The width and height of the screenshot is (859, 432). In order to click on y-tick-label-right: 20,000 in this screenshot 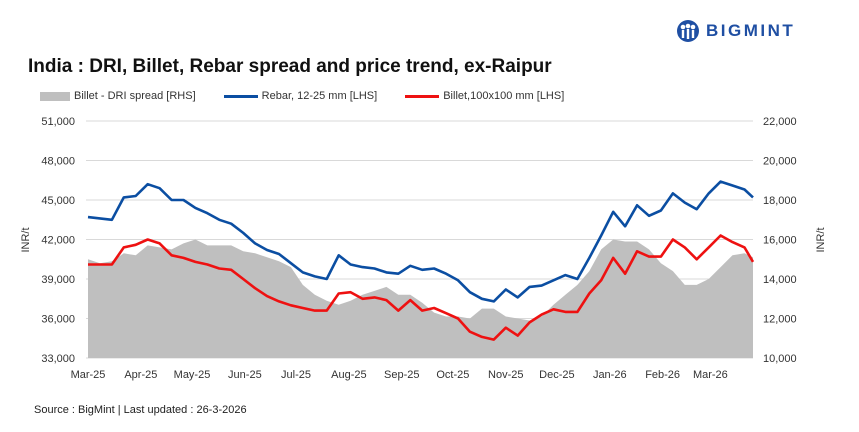, I will do `click(780, 162)`.